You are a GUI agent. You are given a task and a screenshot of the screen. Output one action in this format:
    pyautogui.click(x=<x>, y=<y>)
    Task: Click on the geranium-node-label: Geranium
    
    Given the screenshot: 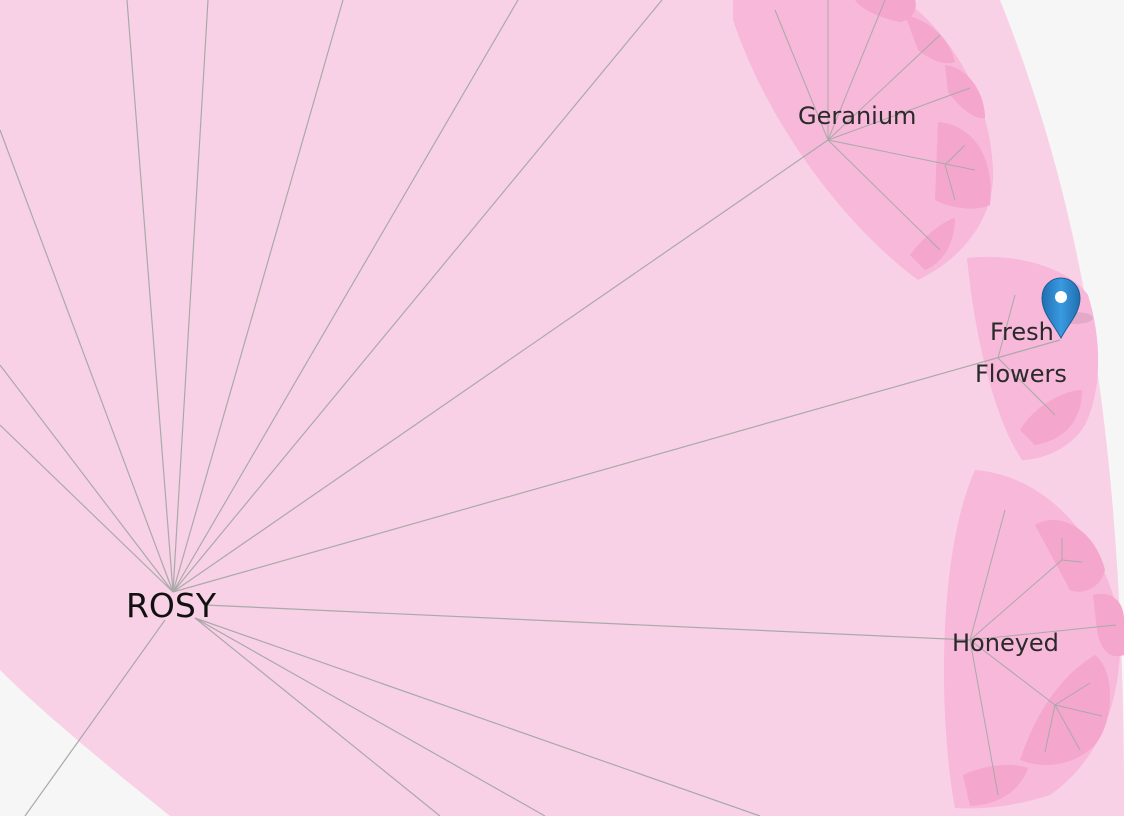 What is the action you would take?
    pyautogui.click(x=857, y=116)
    